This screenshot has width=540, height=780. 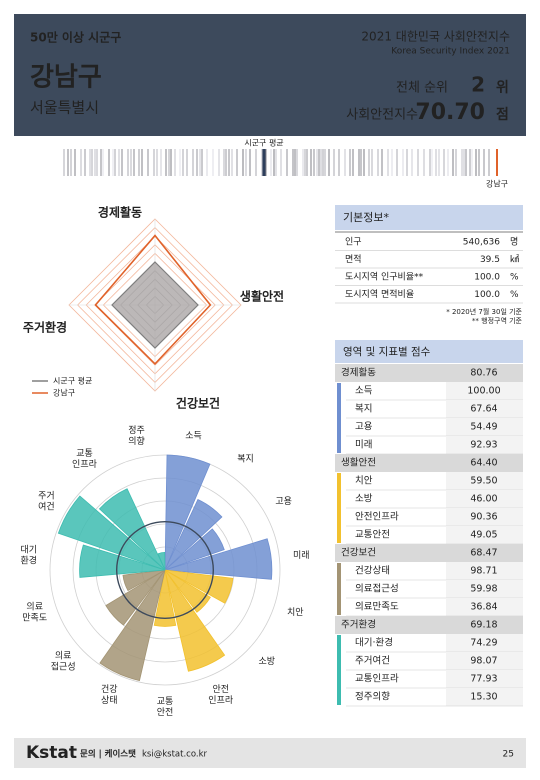 I want to click on domain-name: 경제활동, so click(x=358, y=373).